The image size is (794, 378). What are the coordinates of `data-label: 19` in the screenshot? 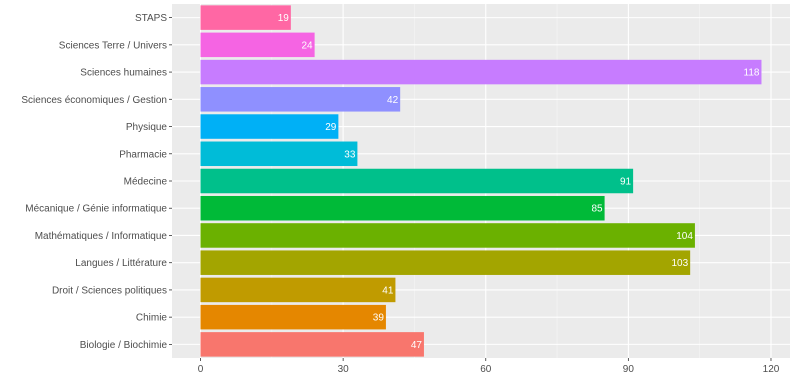 It's located at (284, 18).